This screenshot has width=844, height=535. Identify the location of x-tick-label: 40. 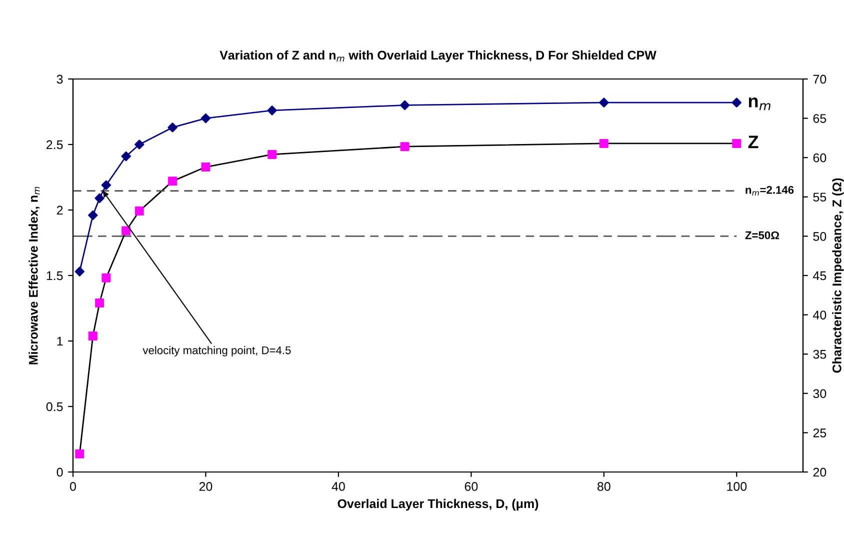
(338, 486).